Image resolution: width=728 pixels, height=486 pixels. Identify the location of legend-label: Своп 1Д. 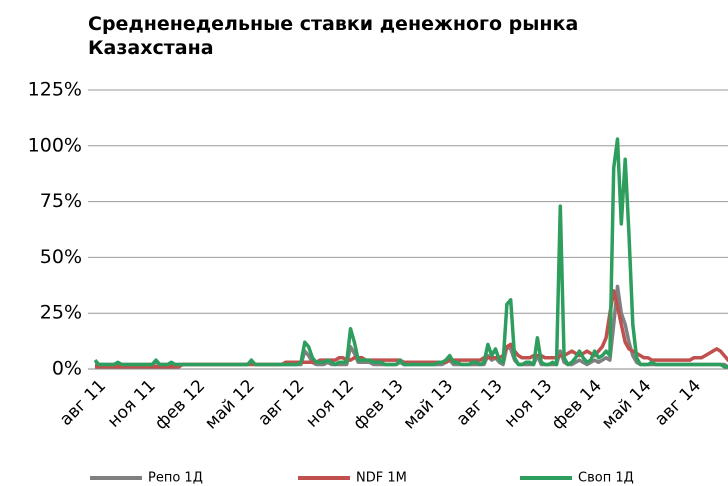
(606, 478).